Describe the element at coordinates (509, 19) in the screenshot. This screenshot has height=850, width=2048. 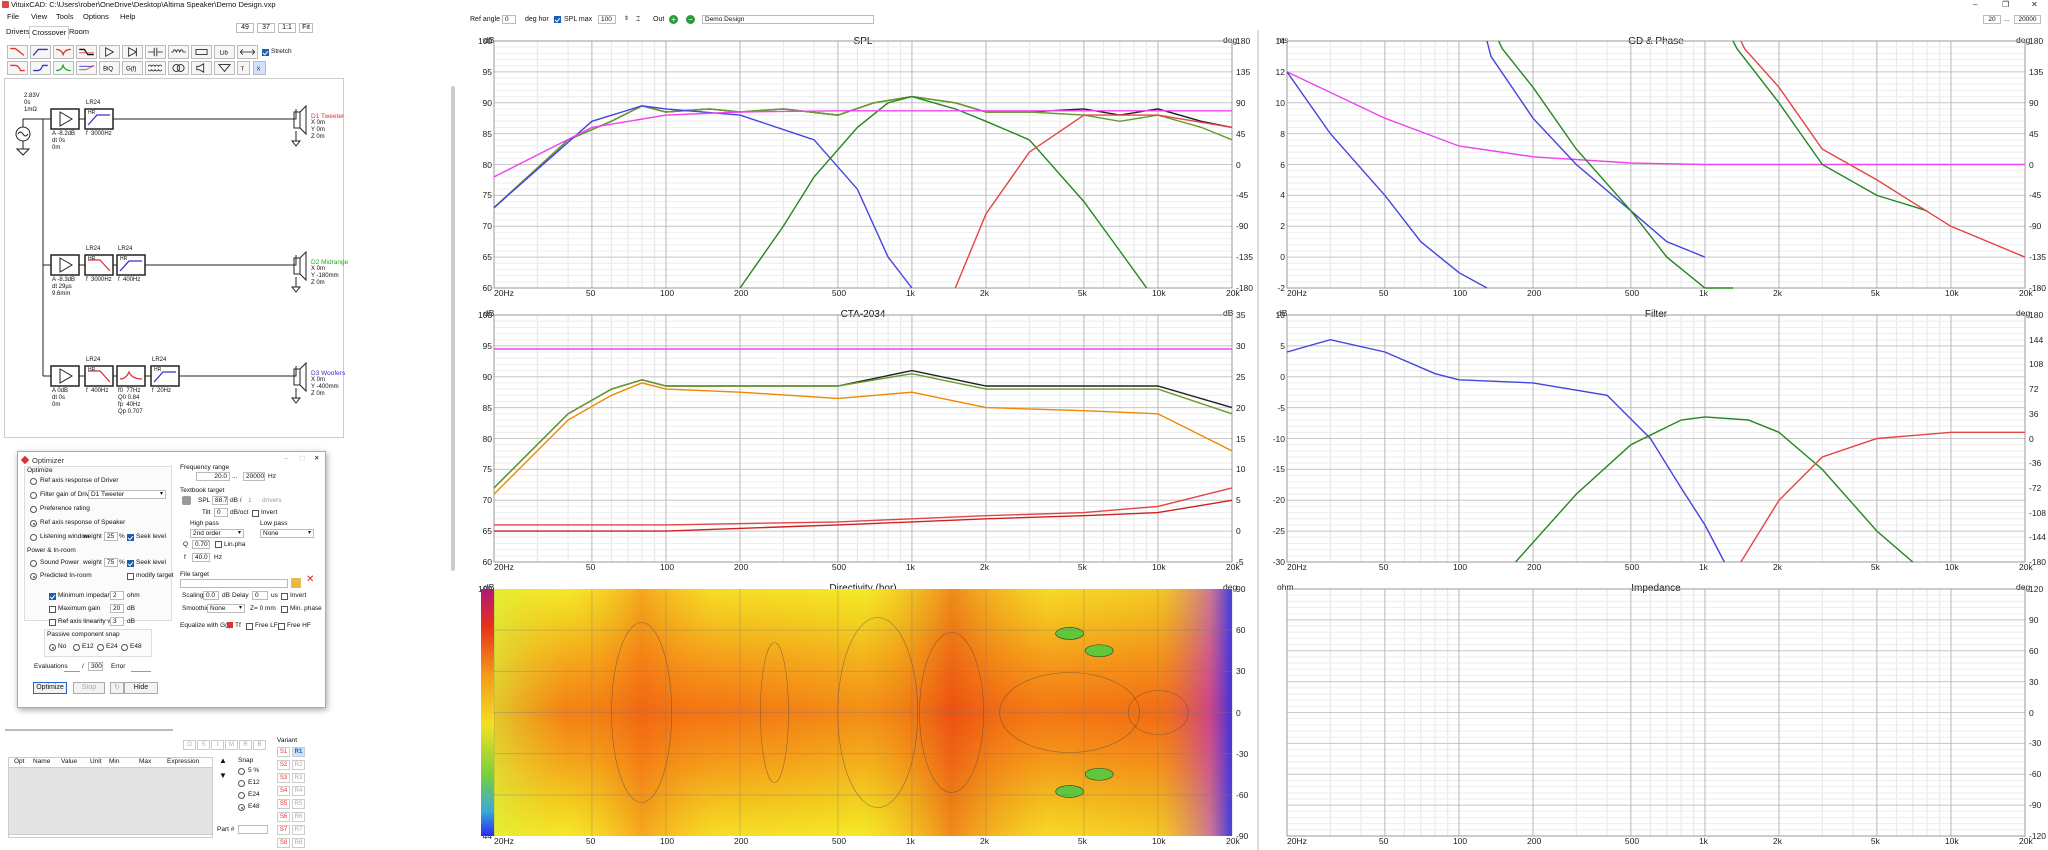
I see `ref-angle-input: 0` at that location.